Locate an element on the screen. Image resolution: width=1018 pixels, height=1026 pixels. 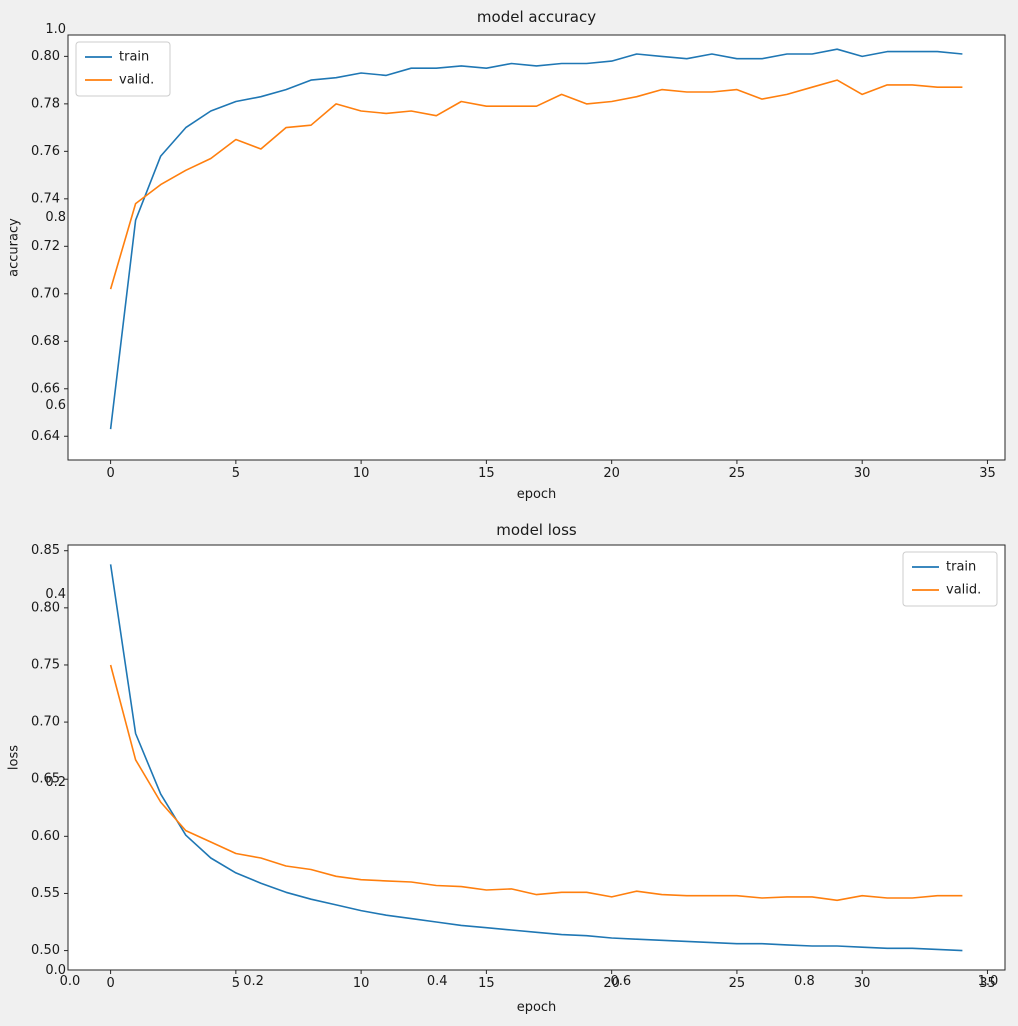
bg-y-tick-label: 0.2 is located at coordinates (55, 782).